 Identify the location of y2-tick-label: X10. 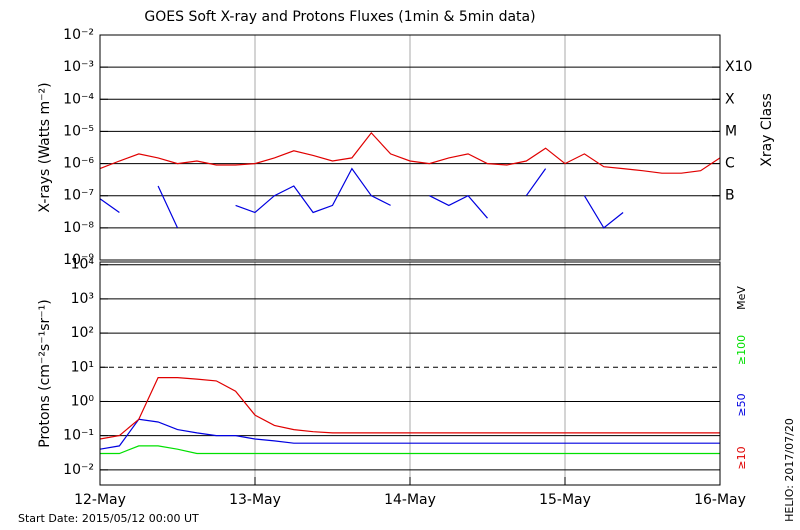
(738, 67).